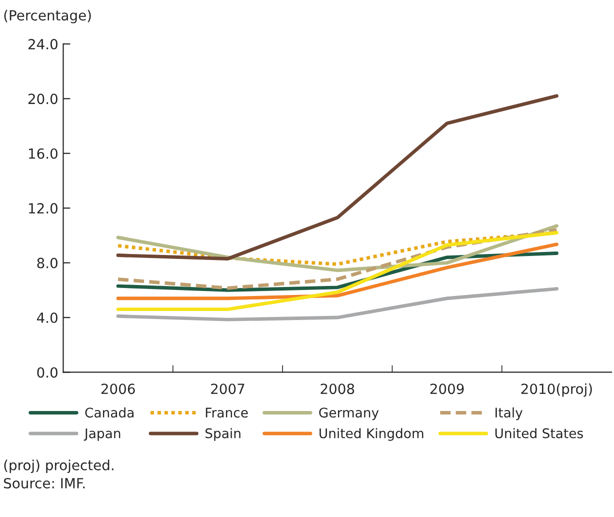 The image size is (614, 517). Describe the element at coordinates (372, 434) in the screenshot. I see `legend-label: United Kingdom` at that location.